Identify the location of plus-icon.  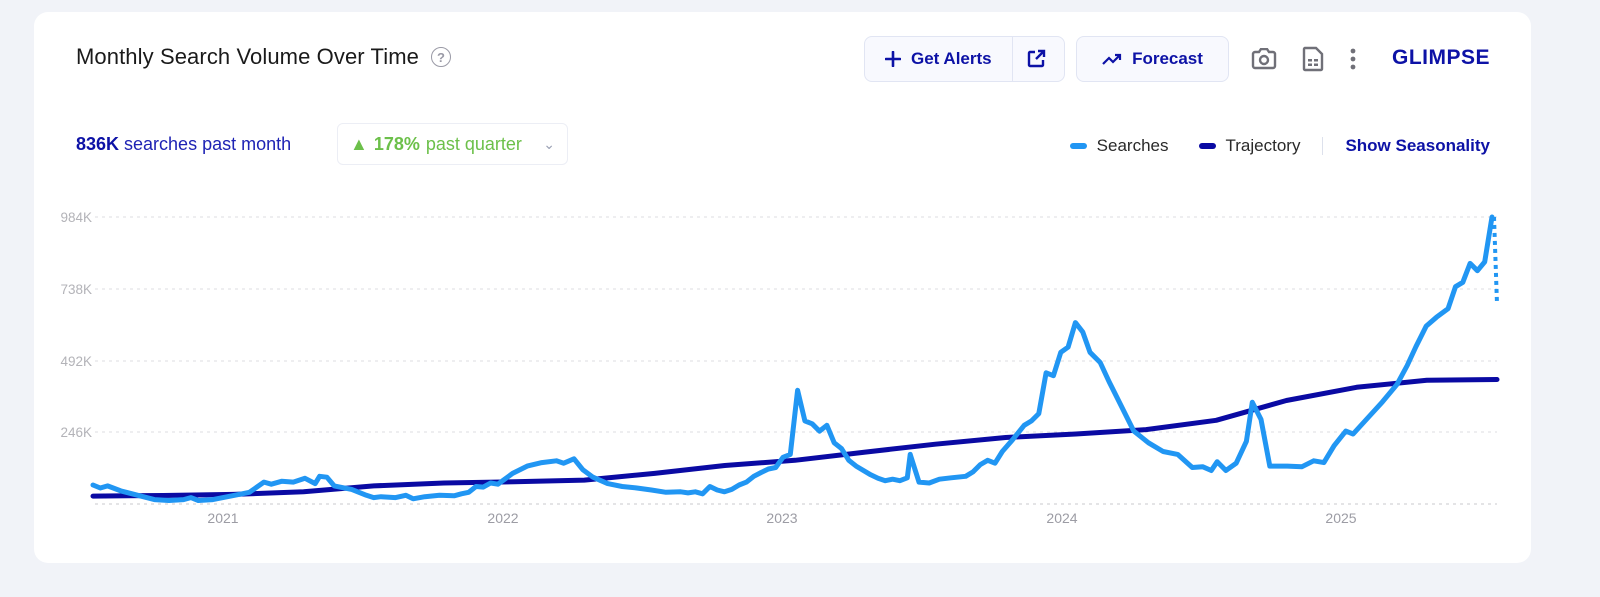
(893, 59).